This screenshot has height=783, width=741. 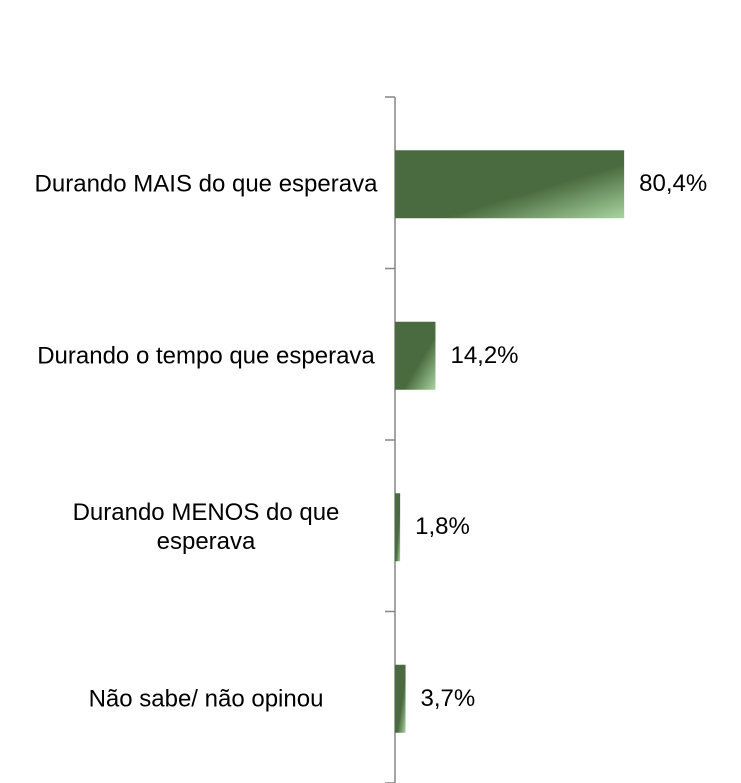 What do you see at coordinates (206, 699) in the screenshot?
I see `category-label: Não sabe/ não opinou` at bounding box center [206, 699].